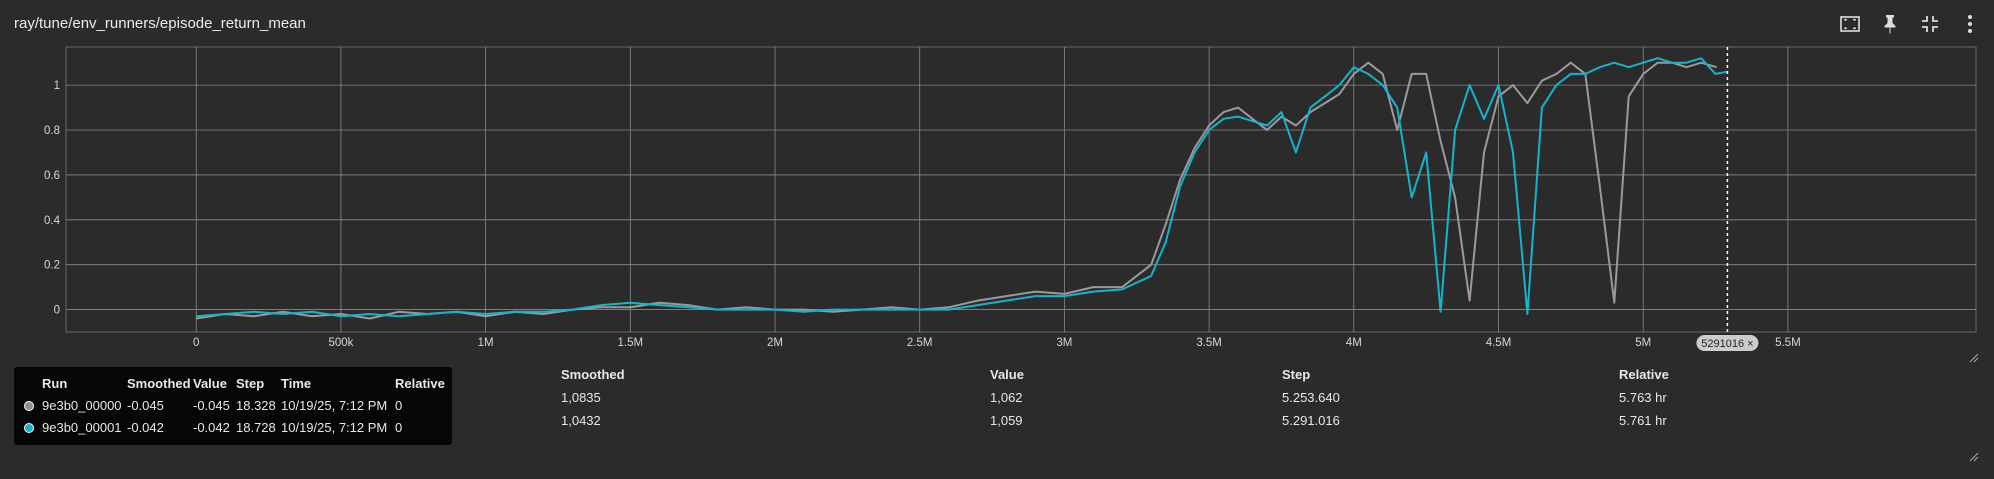  Describe the element at coordinates (160, 23) in the screenshot. I see `chart-title: ray/tune/env_runners/episode_return_mean` at that location.